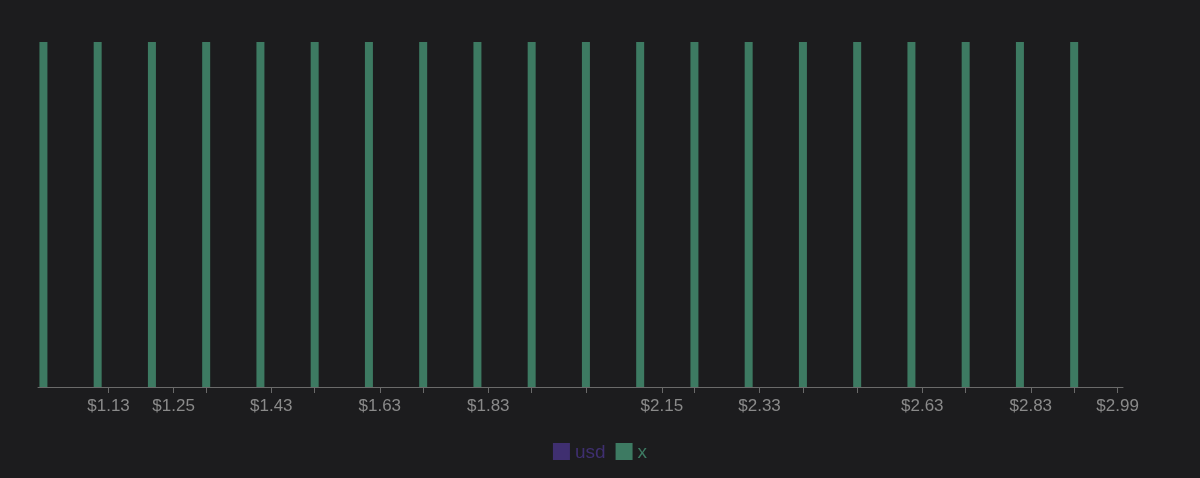 The width and height of the screenshot is (1200, 478). What do you see at coordinates (380, 405) in the screenshot?
I see `x-tick-label: $1.63` at bounding box center [380, 405].